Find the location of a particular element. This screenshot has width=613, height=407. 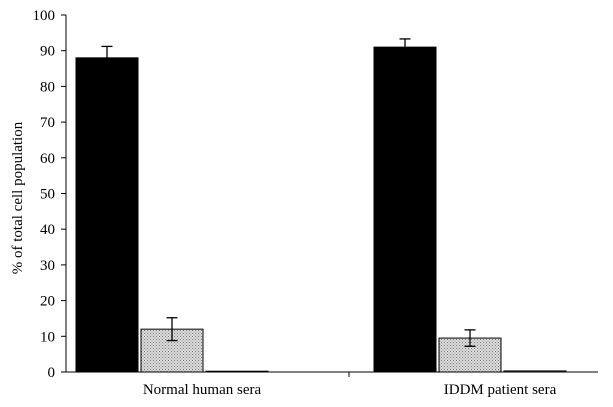

y-tick-label-10: 10 is located at coordinates (47, 337).